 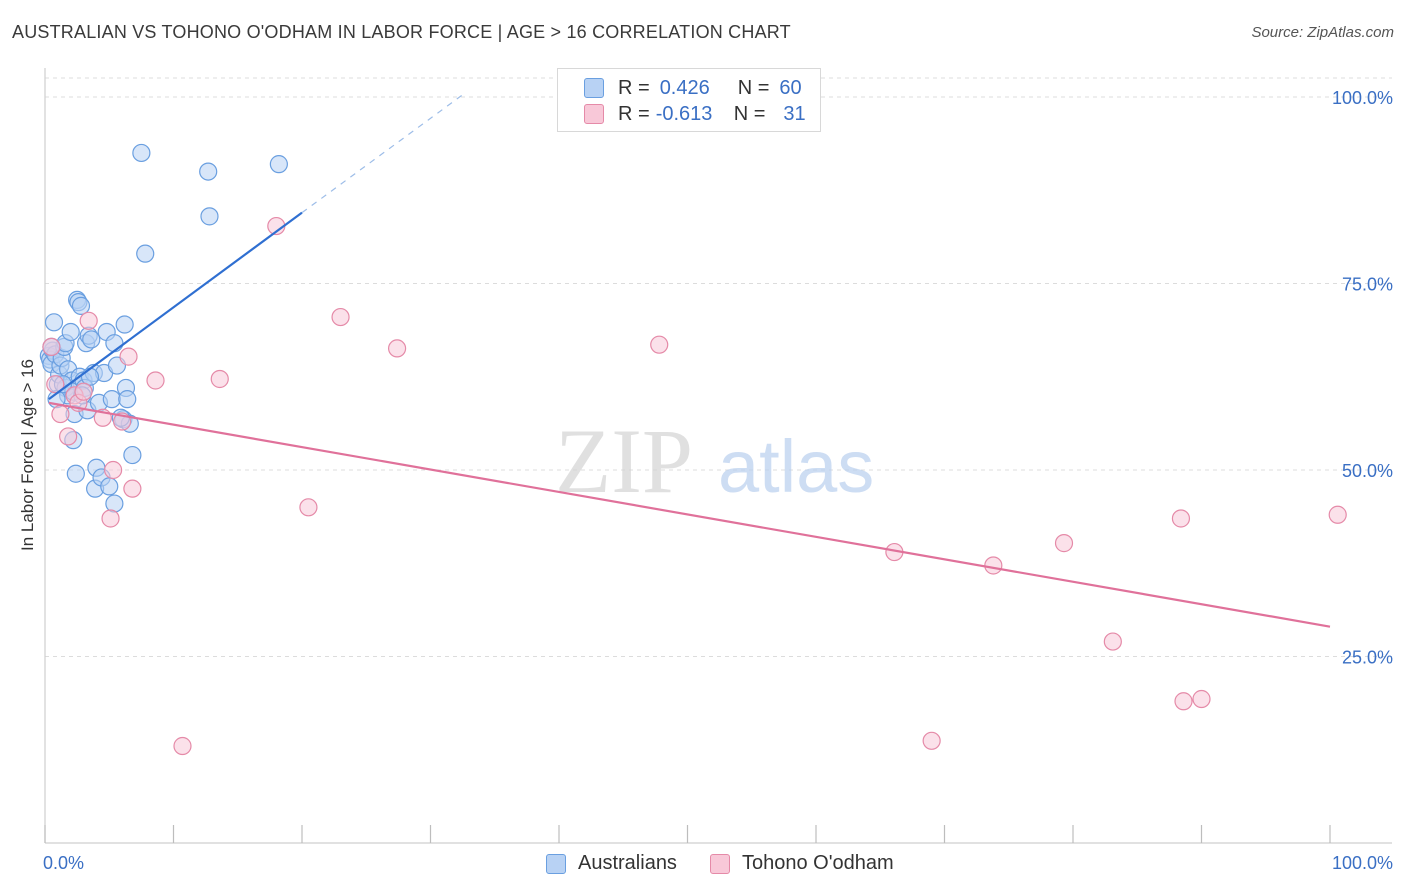 I want to click on legend-n-value: 31, so click(x=794, y=113).